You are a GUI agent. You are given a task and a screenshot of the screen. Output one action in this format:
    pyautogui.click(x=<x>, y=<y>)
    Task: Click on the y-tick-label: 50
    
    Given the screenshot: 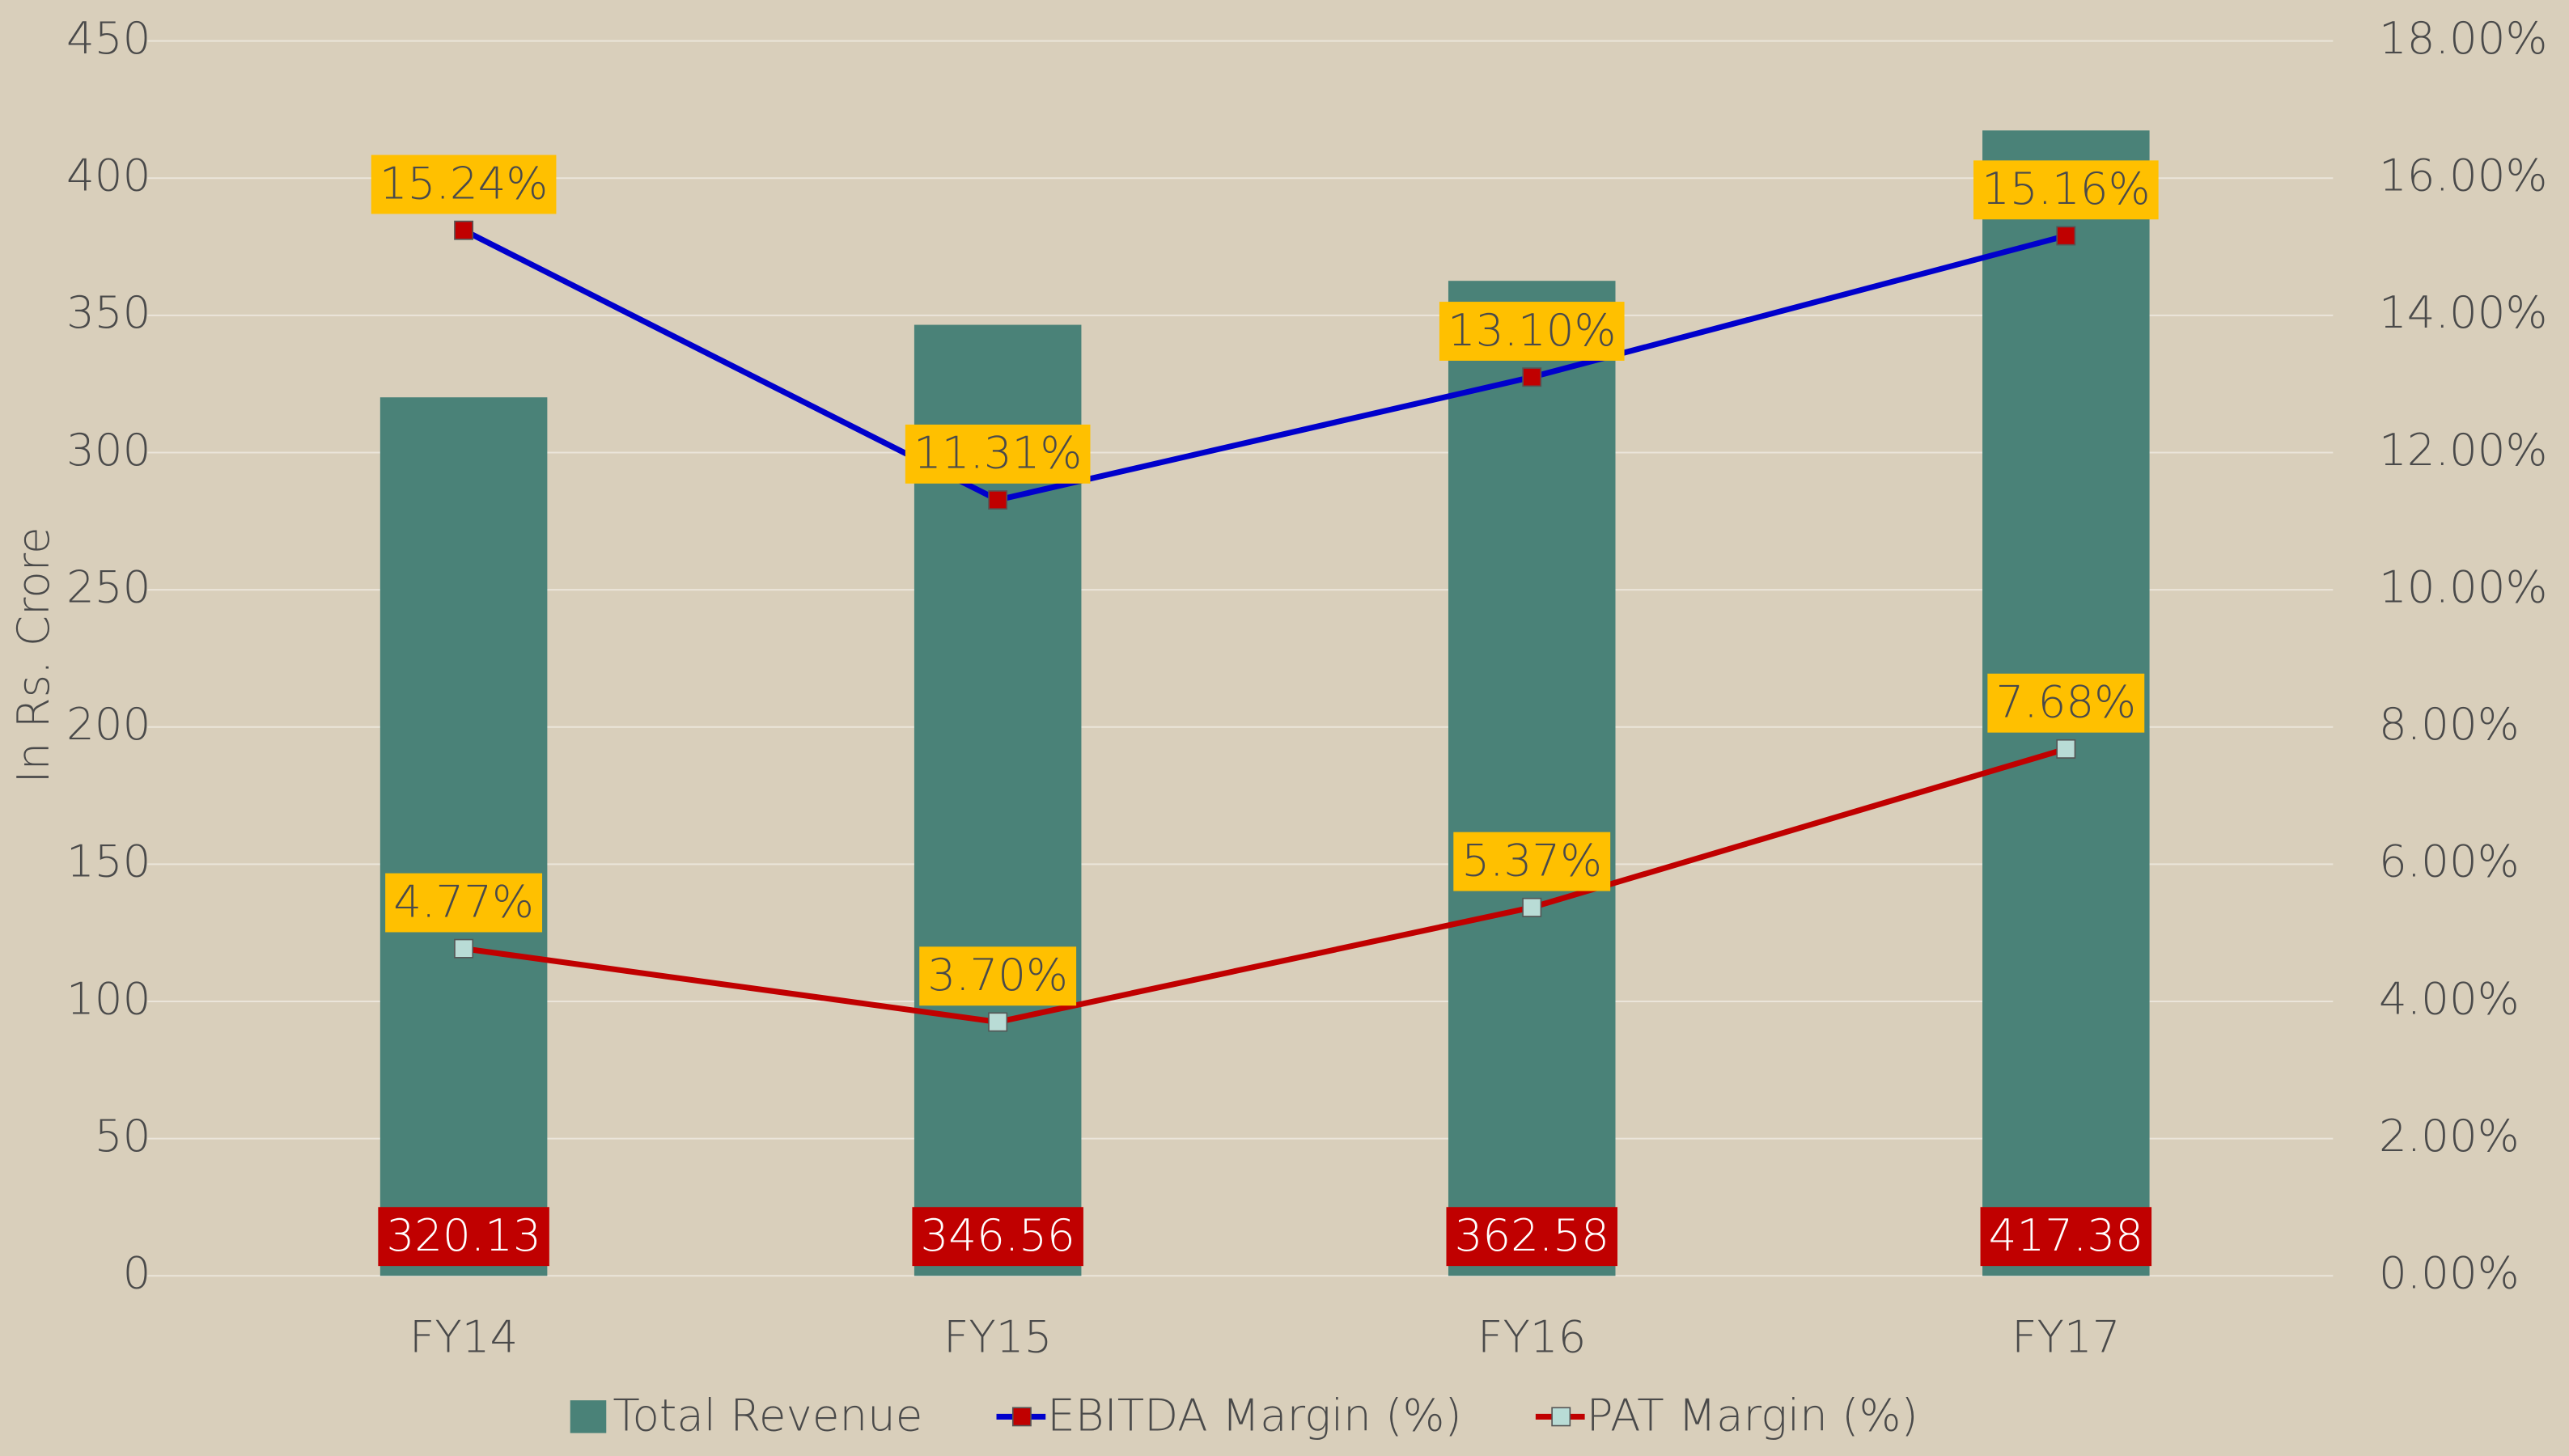 What is the action you would take?
    pyautogui.click(x=123, y=1136)
    